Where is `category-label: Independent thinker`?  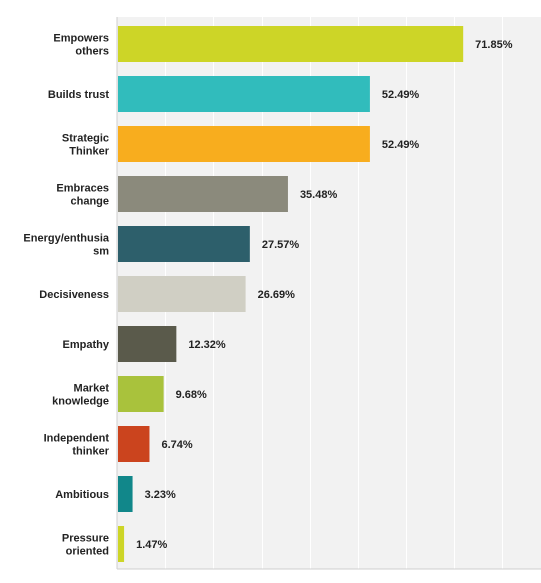 category-label: Independent thinker is located at coordinates (77, 445).